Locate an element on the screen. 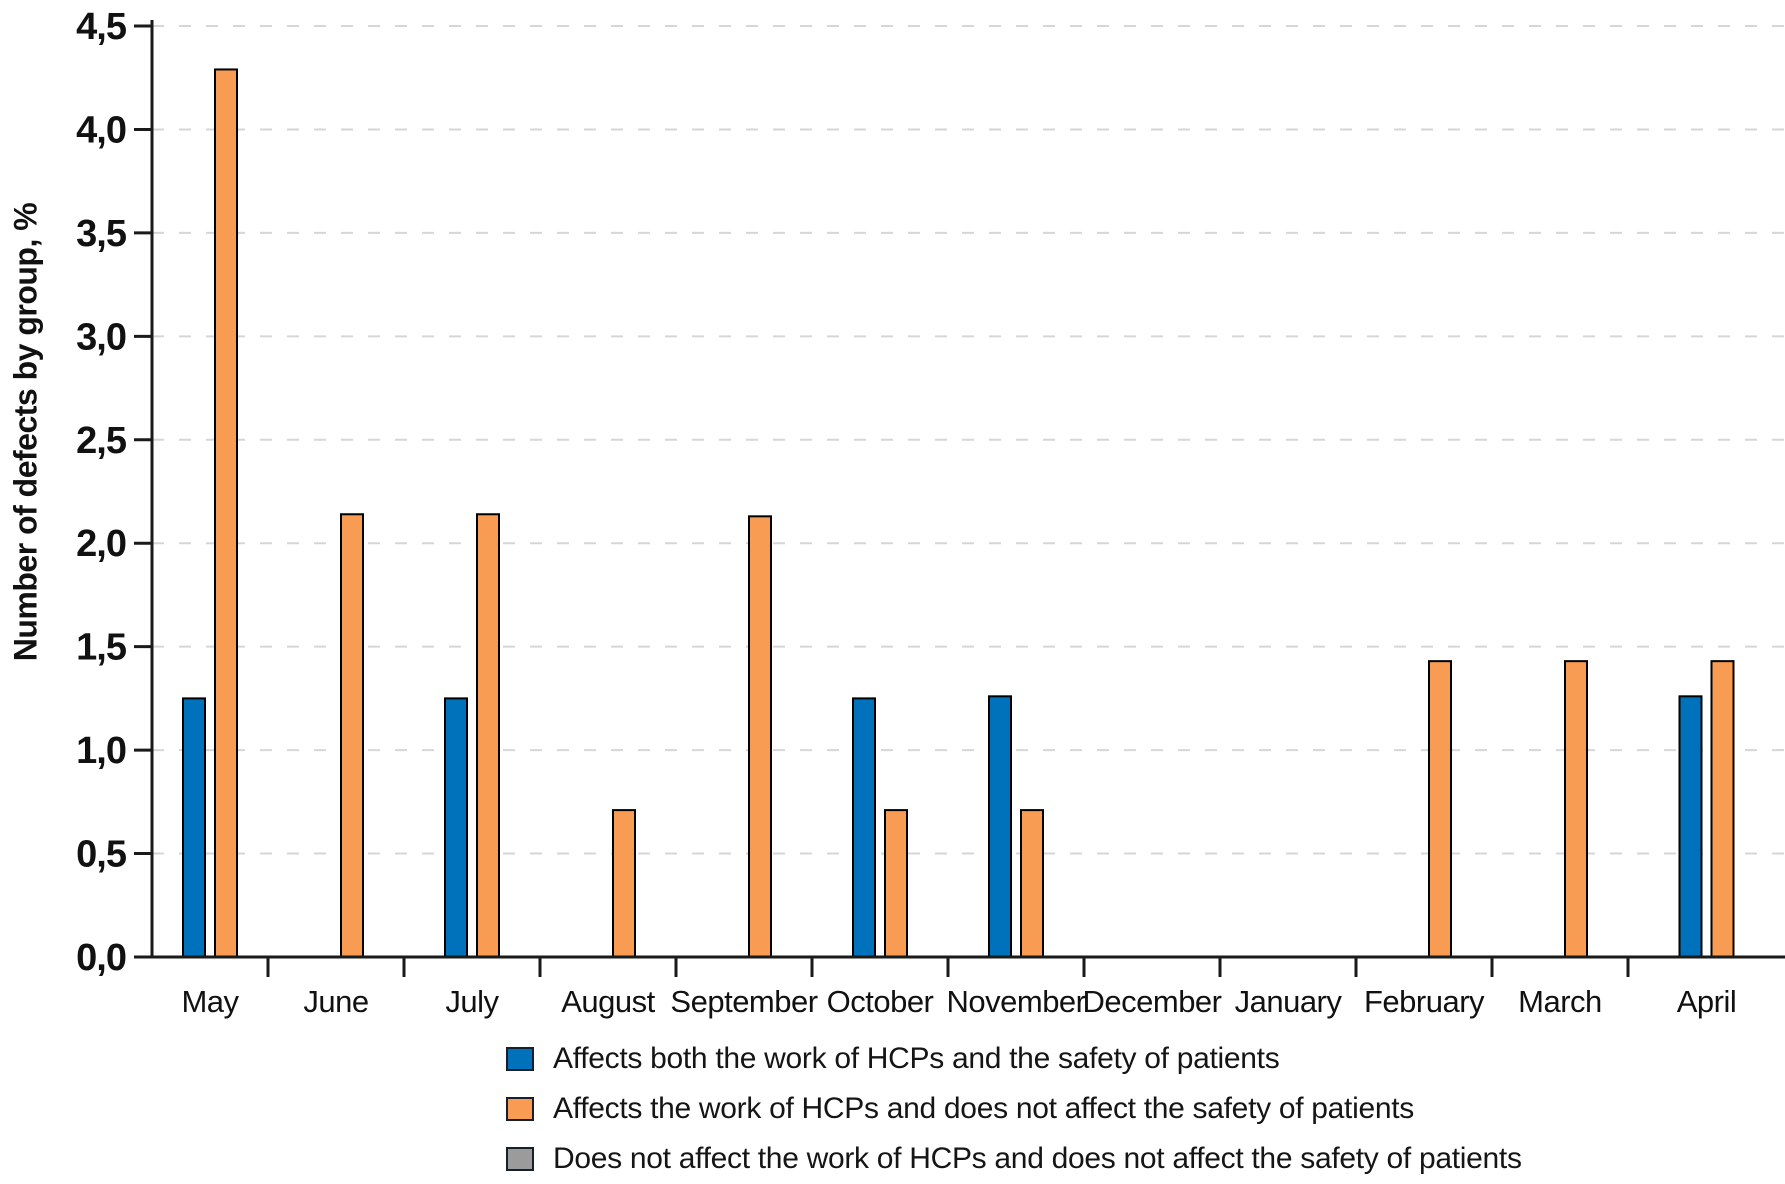 The height and width of the screenshot is (1184, 1785). x-tick-label: April is located at coordinates (1707, 1001).